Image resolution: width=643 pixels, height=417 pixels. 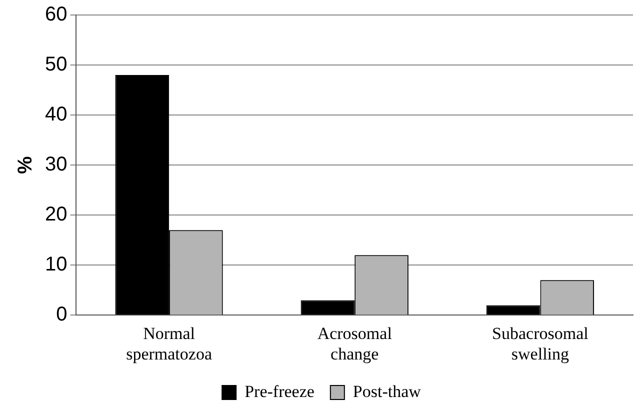 I want to click on x-tick-label: Subacrosomal swelling, so click(x=540, y=344).